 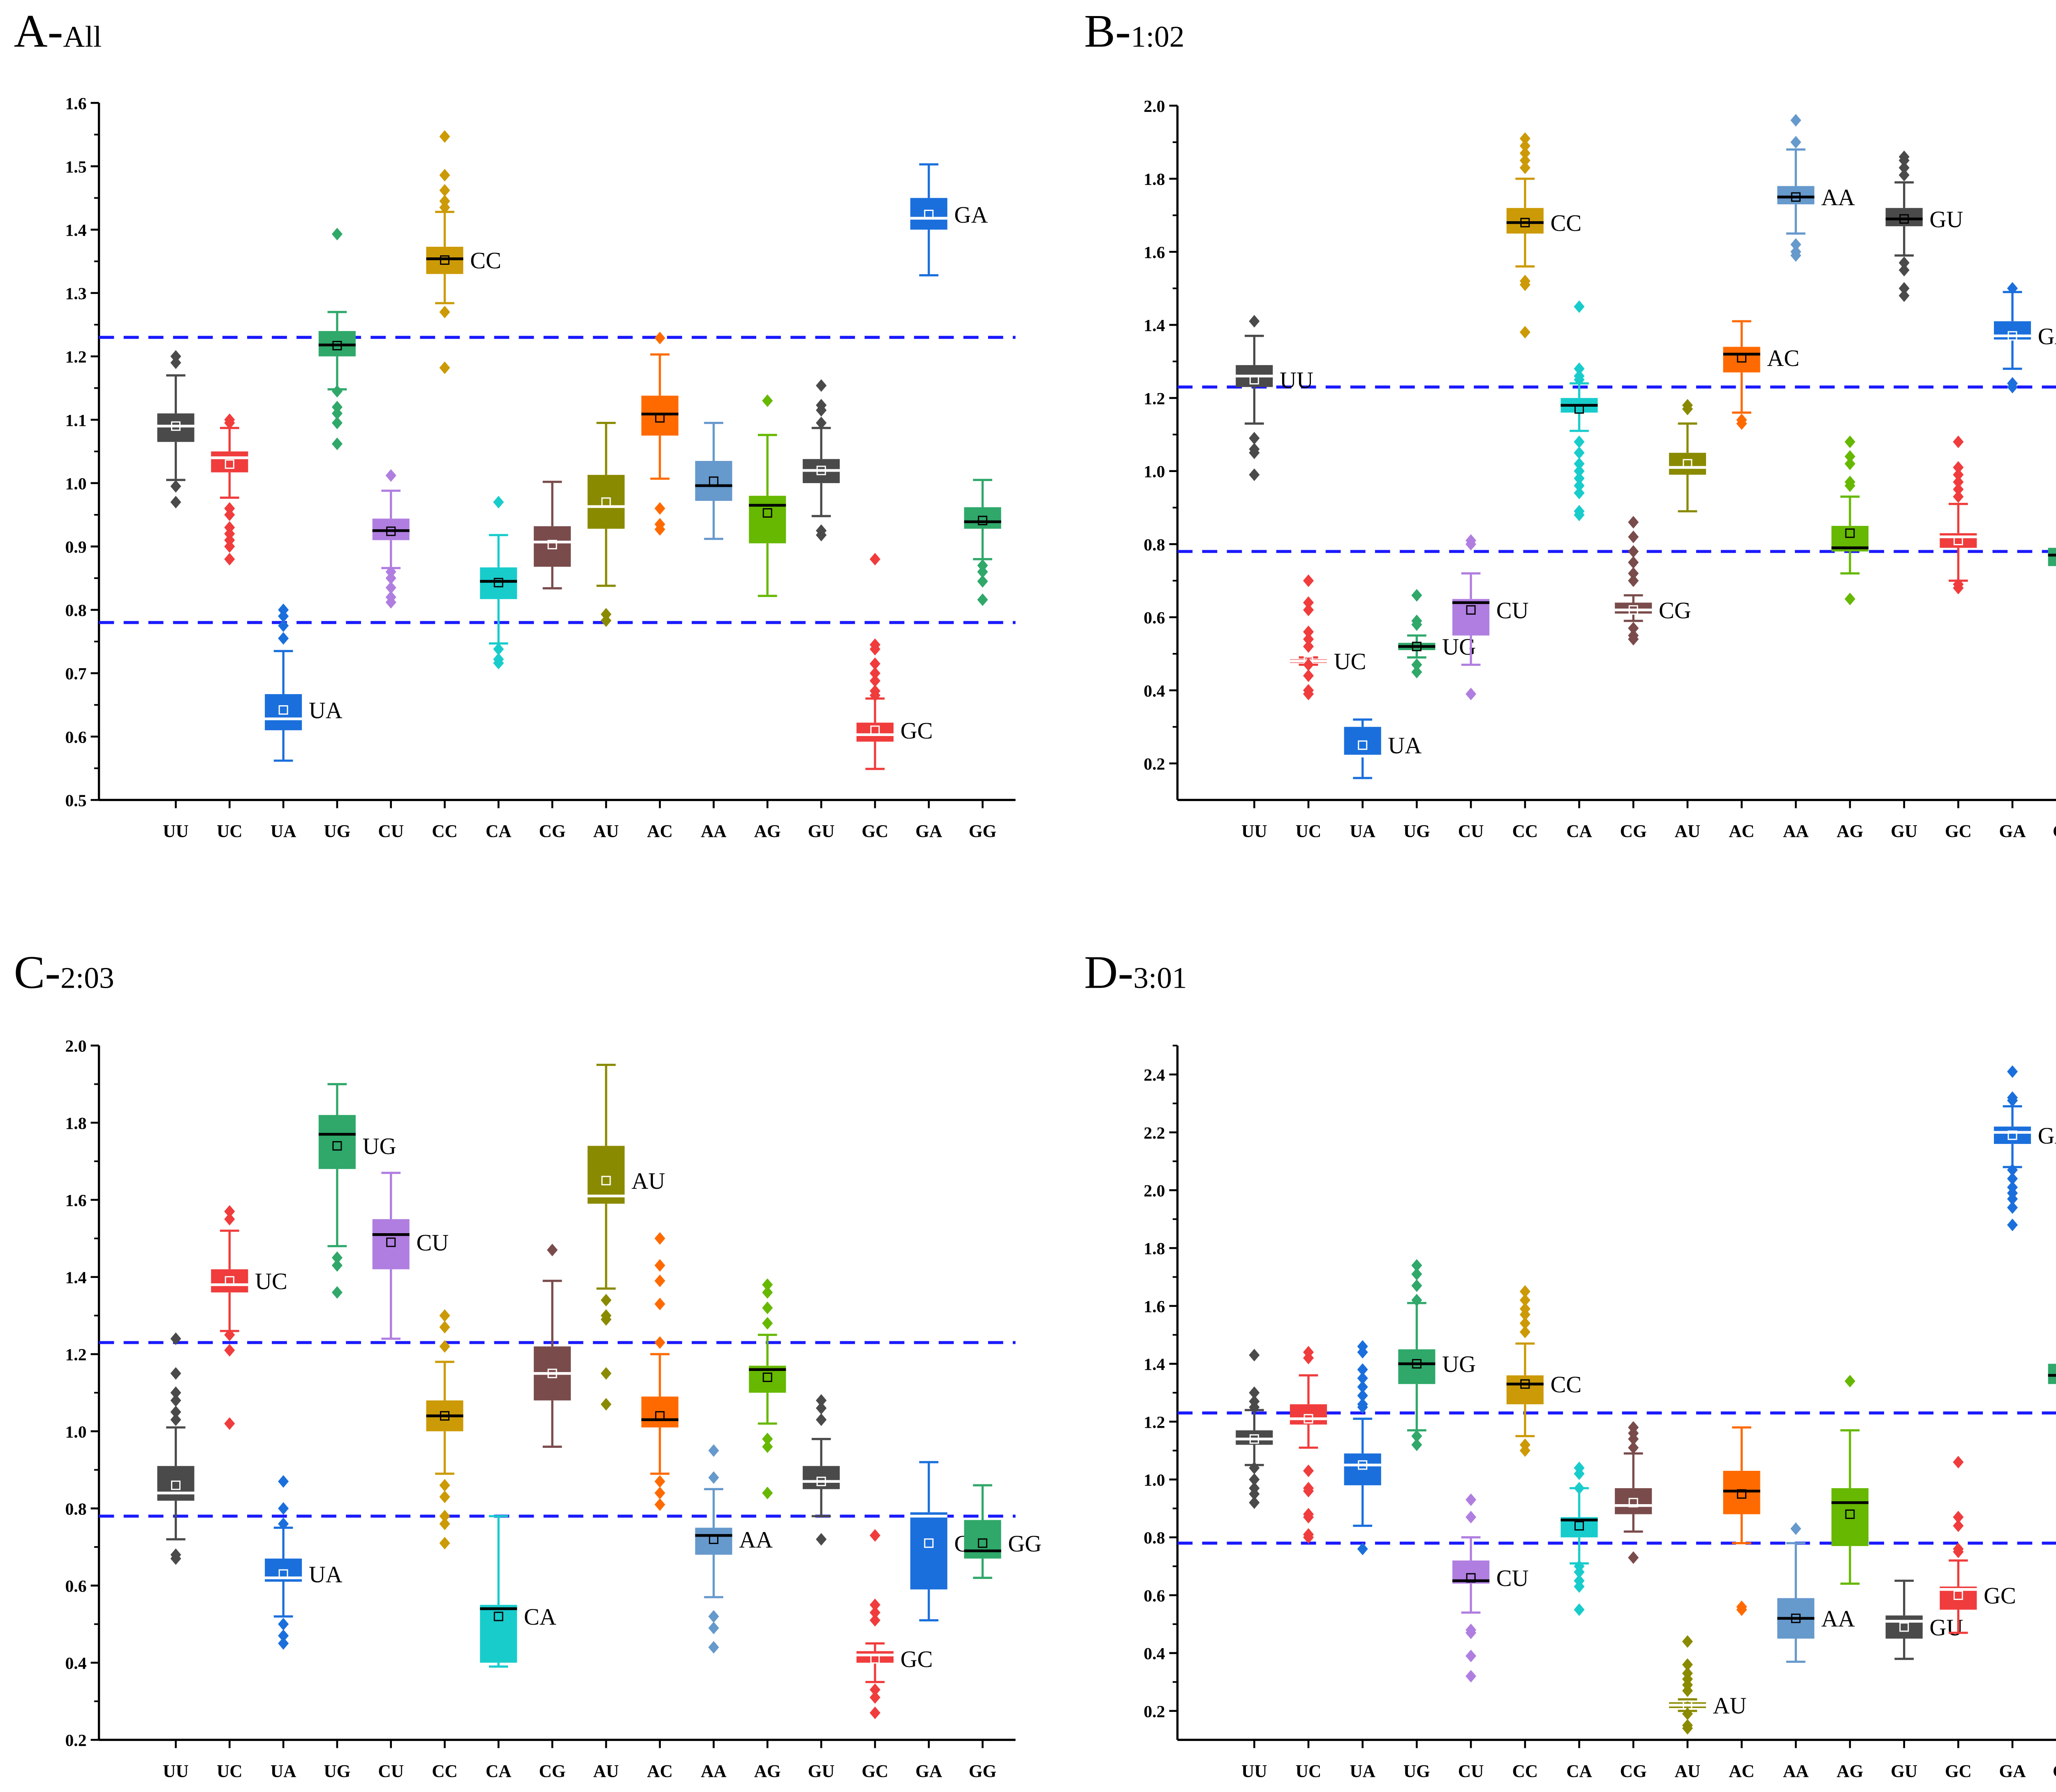 What do you see at coordinates (1362, 1448) in the screenshot?
I see `box-ua` at bounding box center [1362, 1448].